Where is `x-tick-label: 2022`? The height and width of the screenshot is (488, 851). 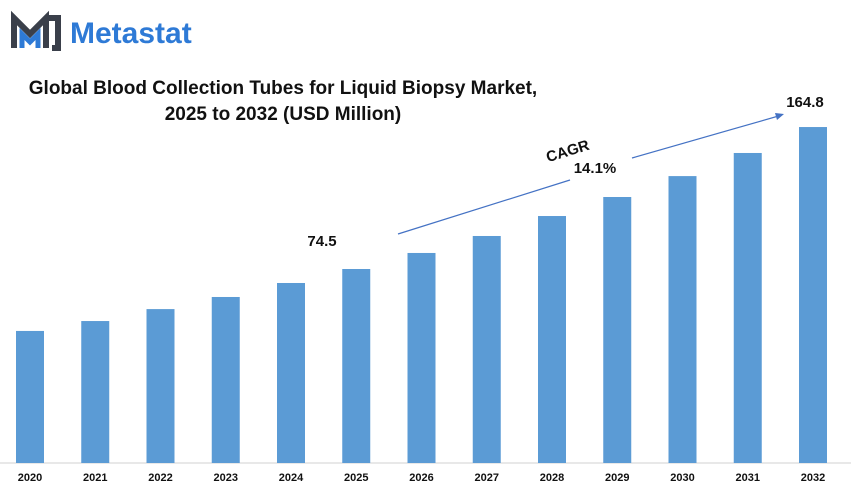 x-tick-label: 2022 is located at coordinates (160, 478).